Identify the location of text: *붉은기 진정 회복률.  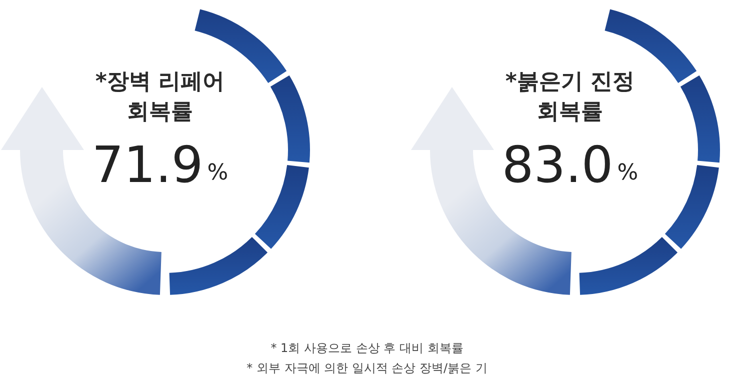
(570, 97).